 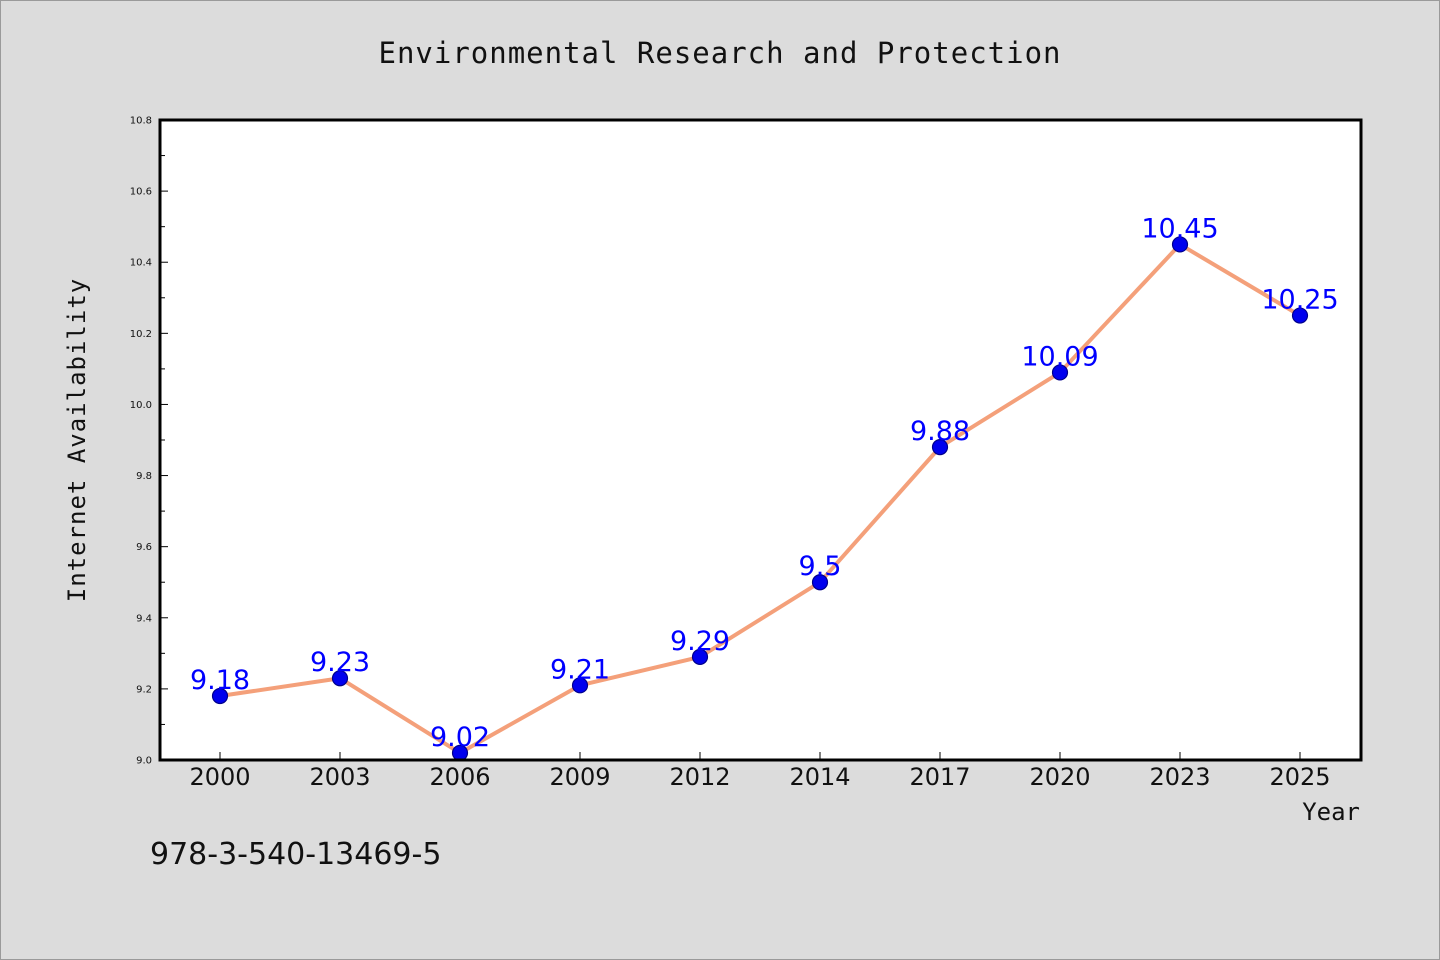 I want to click on x-axis-ticks: 2000 2003 2006 2009 2012 2014 2017 2020 2023 2025, so click(x=760, y=771).